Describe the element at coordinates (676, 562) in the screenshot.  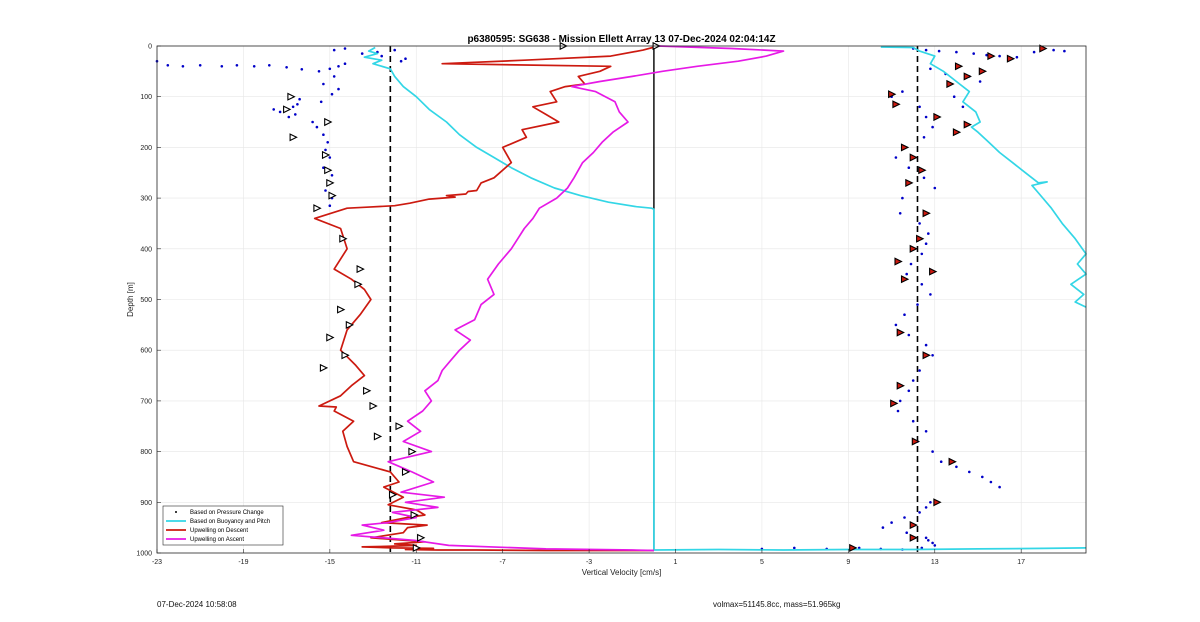
I see `x-tick-label: 1` at that location.